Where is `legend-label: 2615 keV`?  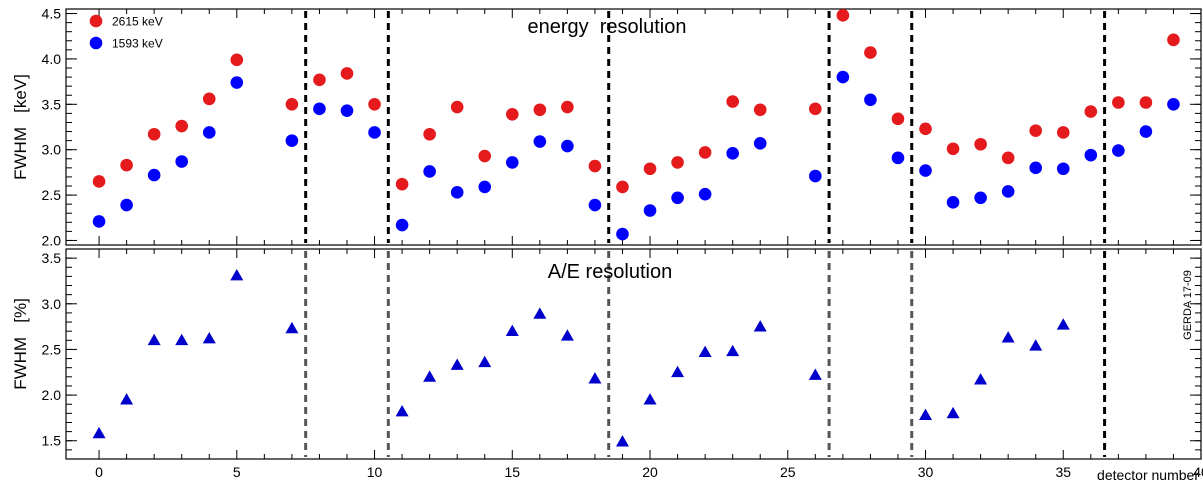
legend-label: 2615 keV is located at coordinates (137, 22).